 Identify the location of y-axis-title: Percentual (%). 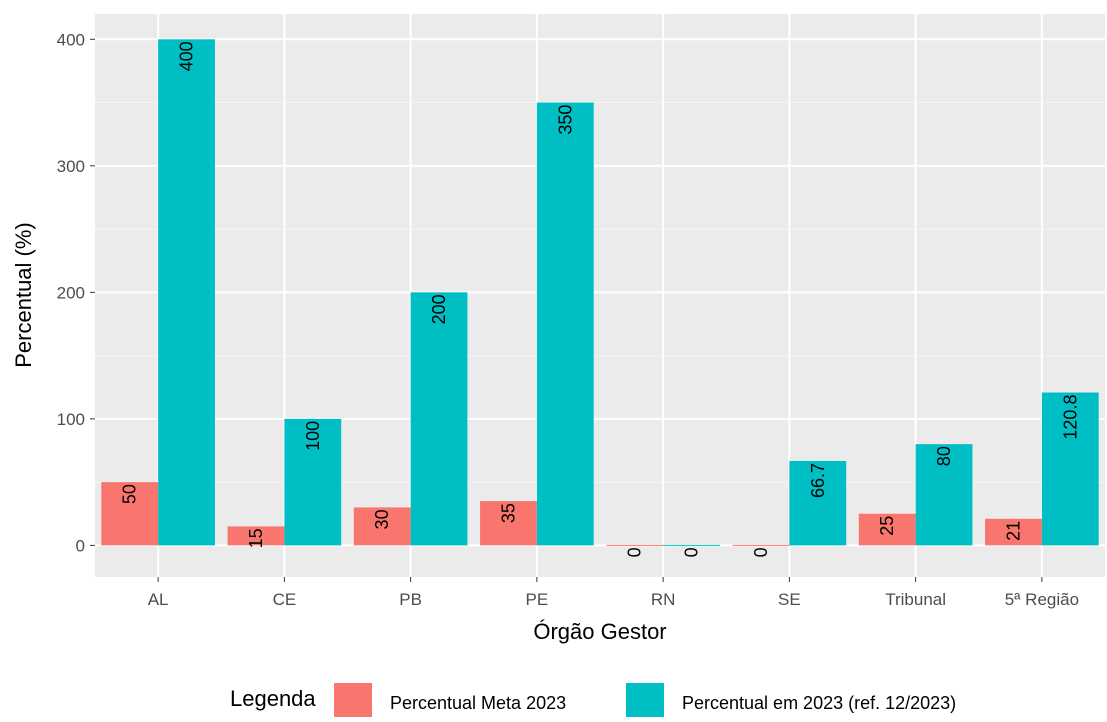
(23, 295).